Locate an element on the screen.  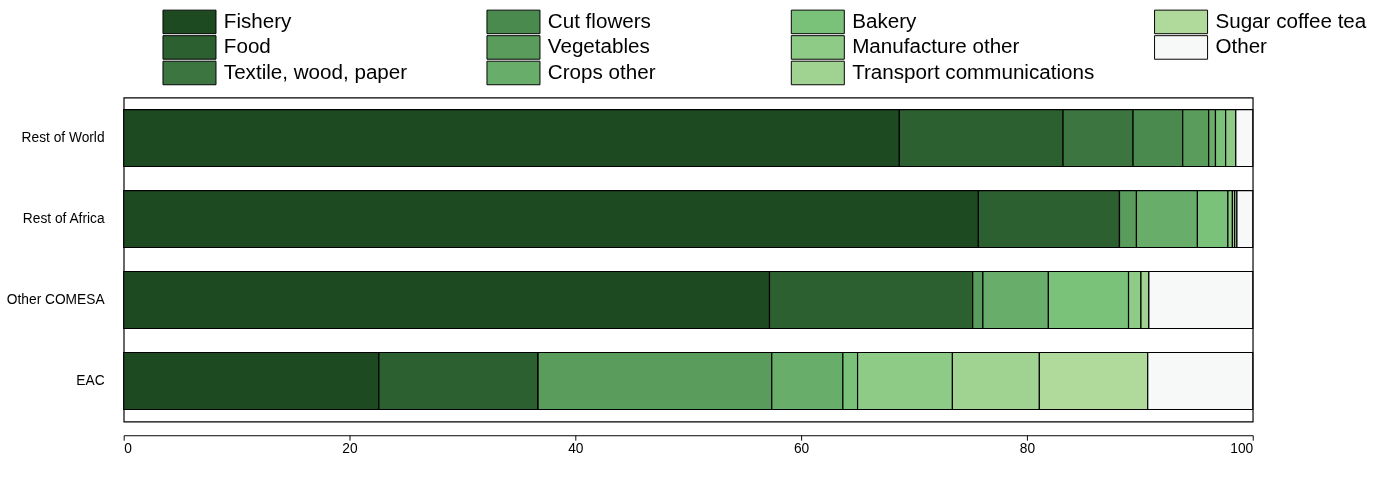
legend-label: Textile, wood, paper is located at coordinates (315, 71).